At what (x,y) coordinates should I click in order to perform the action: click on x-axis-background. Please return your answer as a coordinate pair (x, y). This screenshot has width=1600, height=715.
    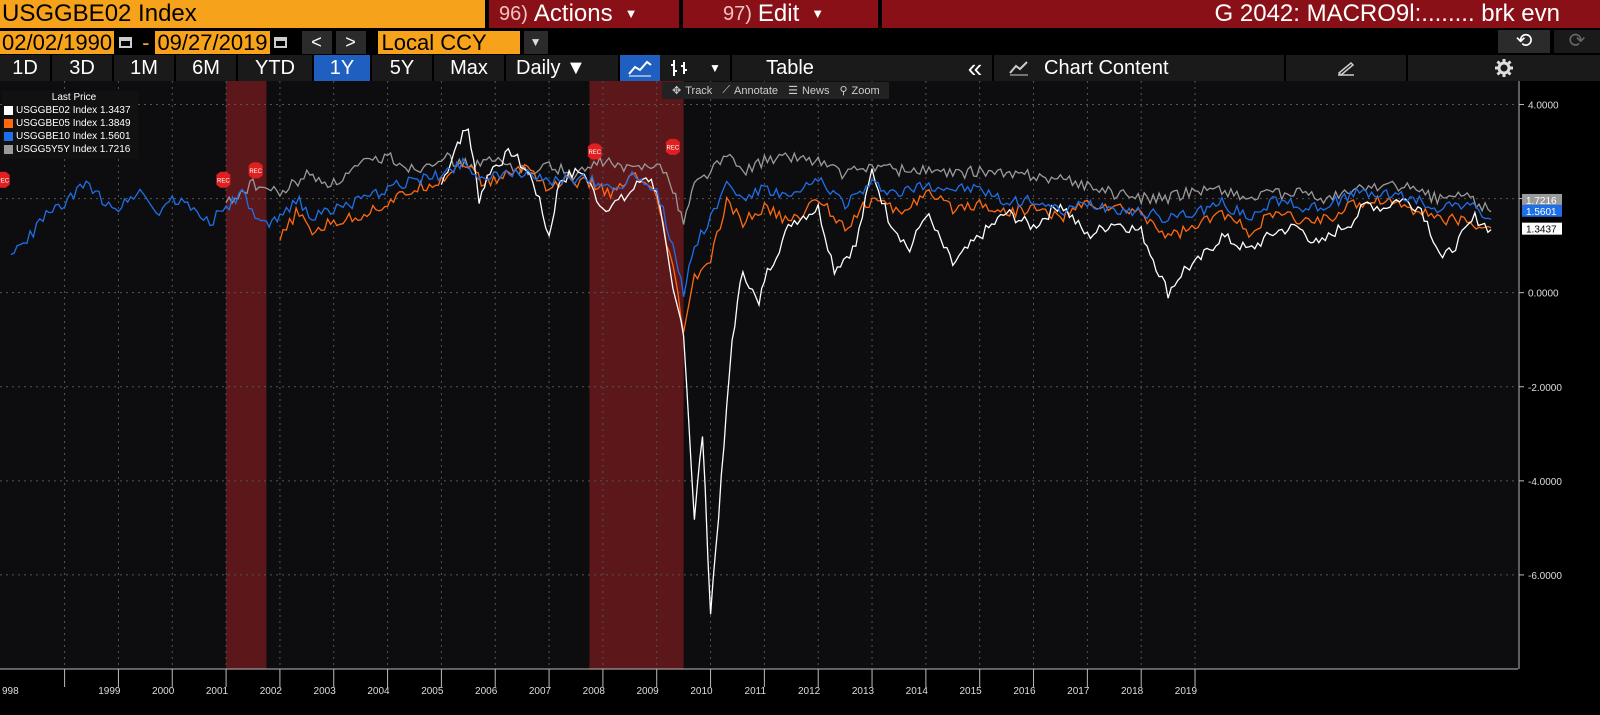
    Looking at the image, I should click on (800, 692).